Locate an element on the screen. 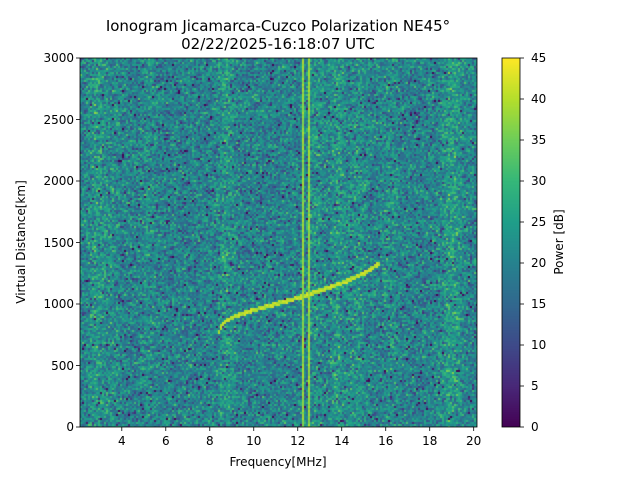 This screenshot has width=640, height=480. colorbar-tick-label: 30 is located at coordinates (539, 181).